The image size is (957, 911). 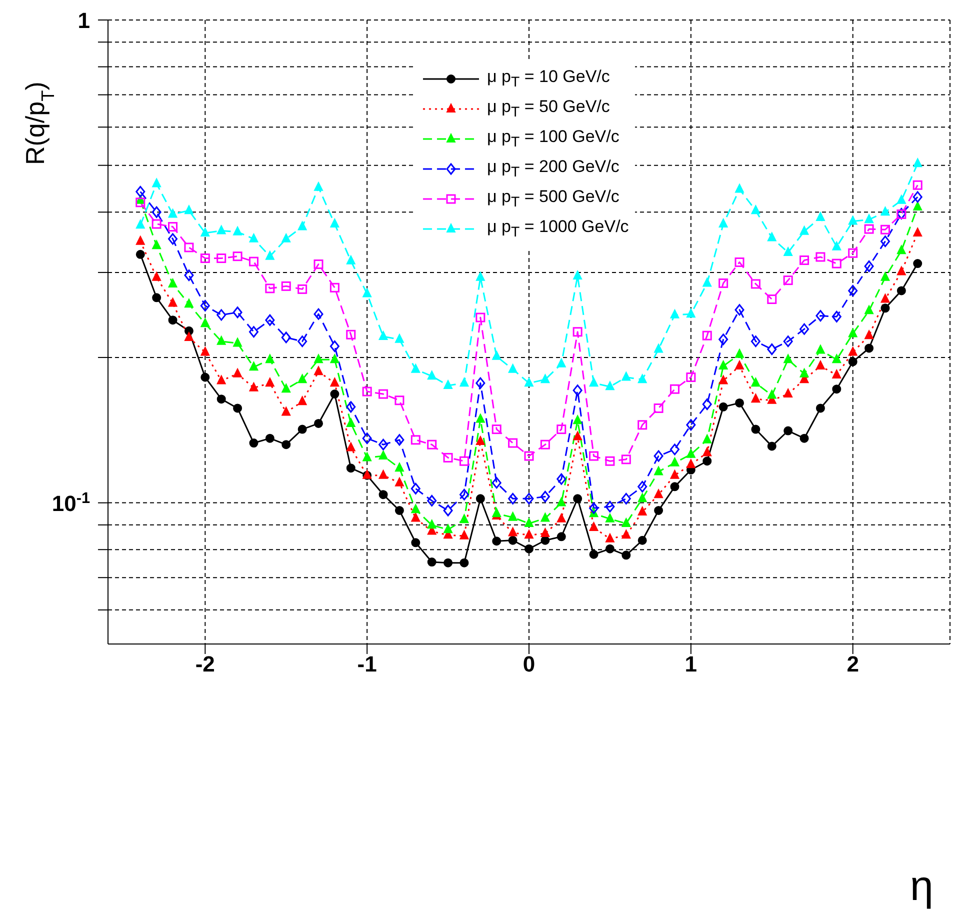 What do you see at coordinates (558, 229) in the screenshot?
I see `legend-label: μ p$_{T}$ = 1000 GeV/c` at bounding box center [558, 229].